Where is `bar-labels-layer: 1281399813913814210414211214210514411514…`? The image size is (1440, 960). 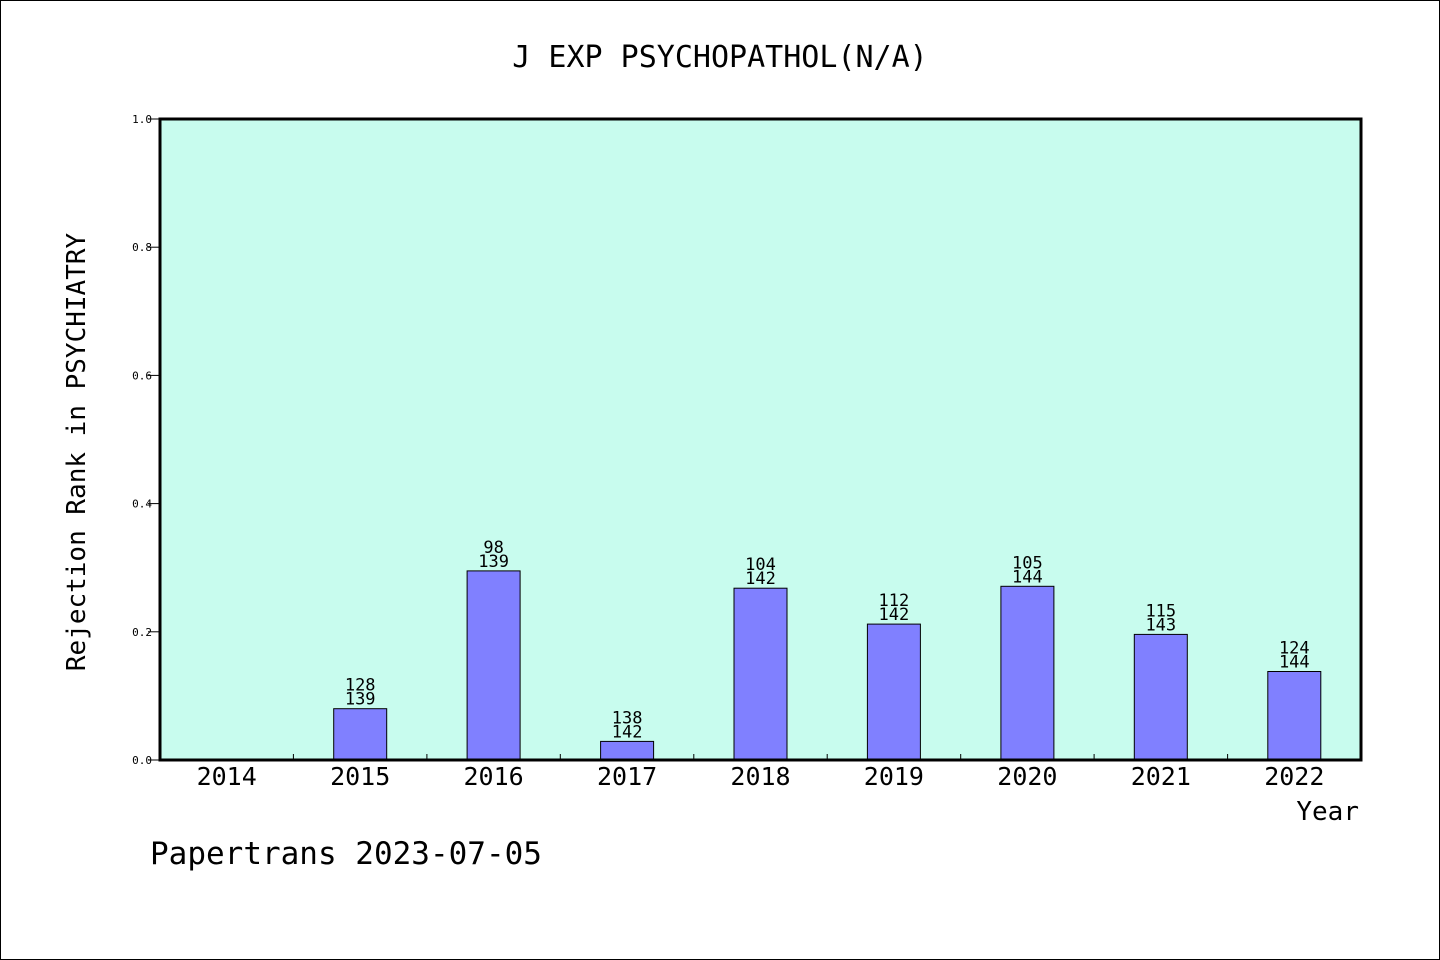 bar-labels-layer: 1281399813913814210414211214210514411514… is located at coordinates (827, 640).